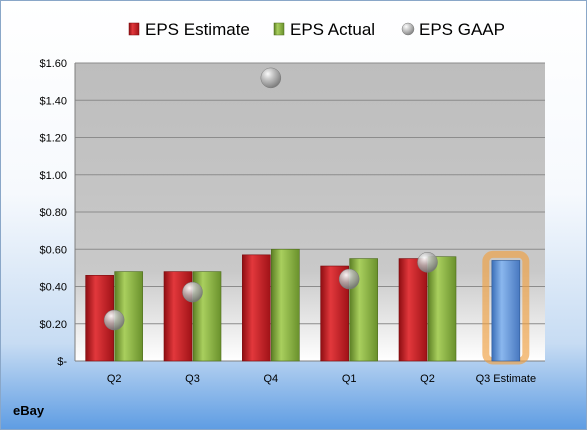 The image size is (587, 430). Describe the element at coordinates (134, 29) in the screenshot. I see `legend-swatch-eps-estimate` at that location.